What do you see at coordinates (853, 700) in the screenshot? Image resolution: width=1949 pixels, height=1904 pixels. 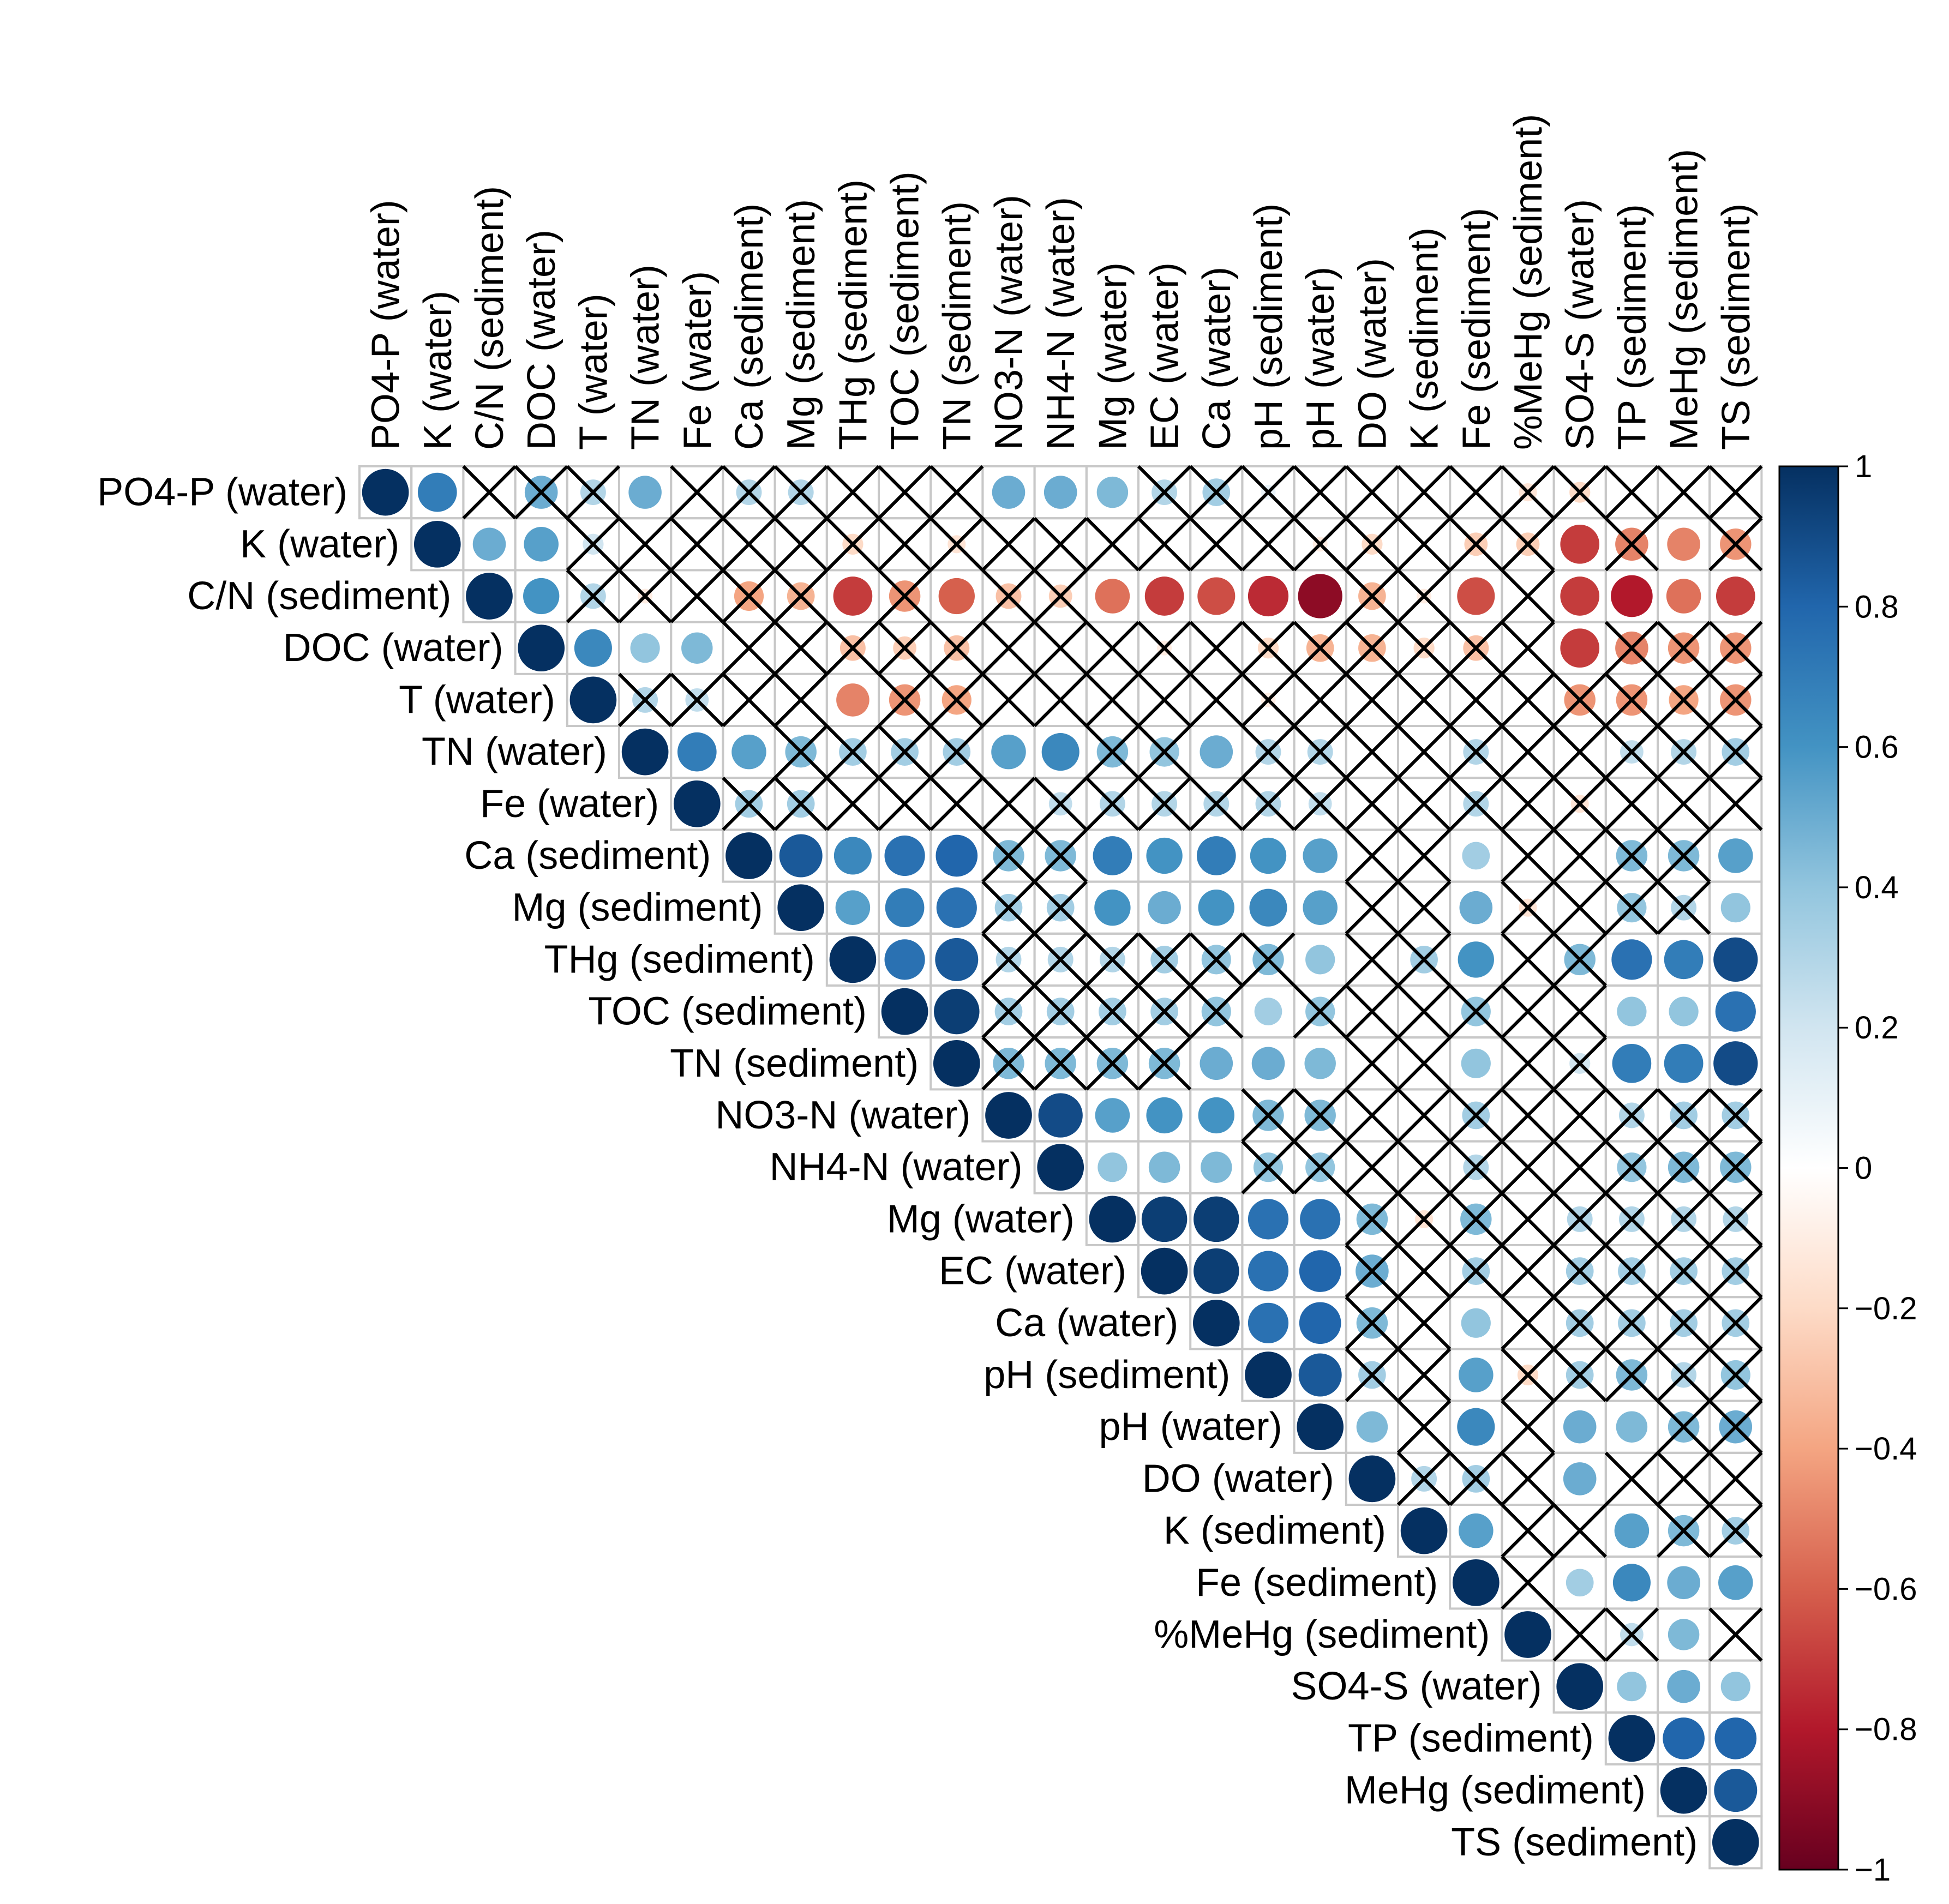 I see `correlation-circle-t-water-vs-thg-sediment` at bounding box center [853, 700].